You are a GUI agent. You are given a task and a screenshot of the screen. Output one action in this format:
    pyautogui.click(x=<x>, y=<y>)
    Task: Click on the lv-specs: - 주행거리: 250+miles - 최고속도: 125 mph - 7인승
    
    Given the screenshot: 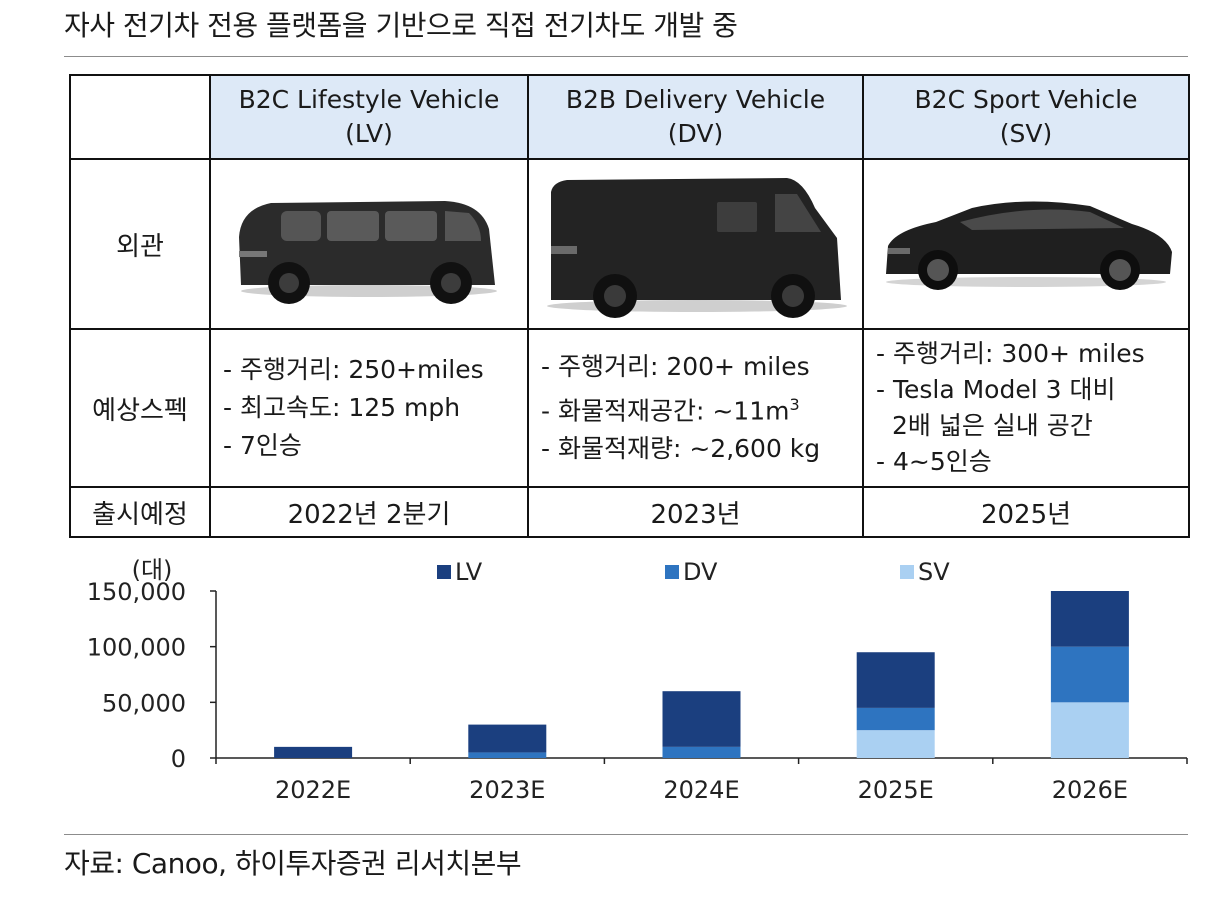 What is the action you would take?
    pyautogui.click(x=369, y=408)
    